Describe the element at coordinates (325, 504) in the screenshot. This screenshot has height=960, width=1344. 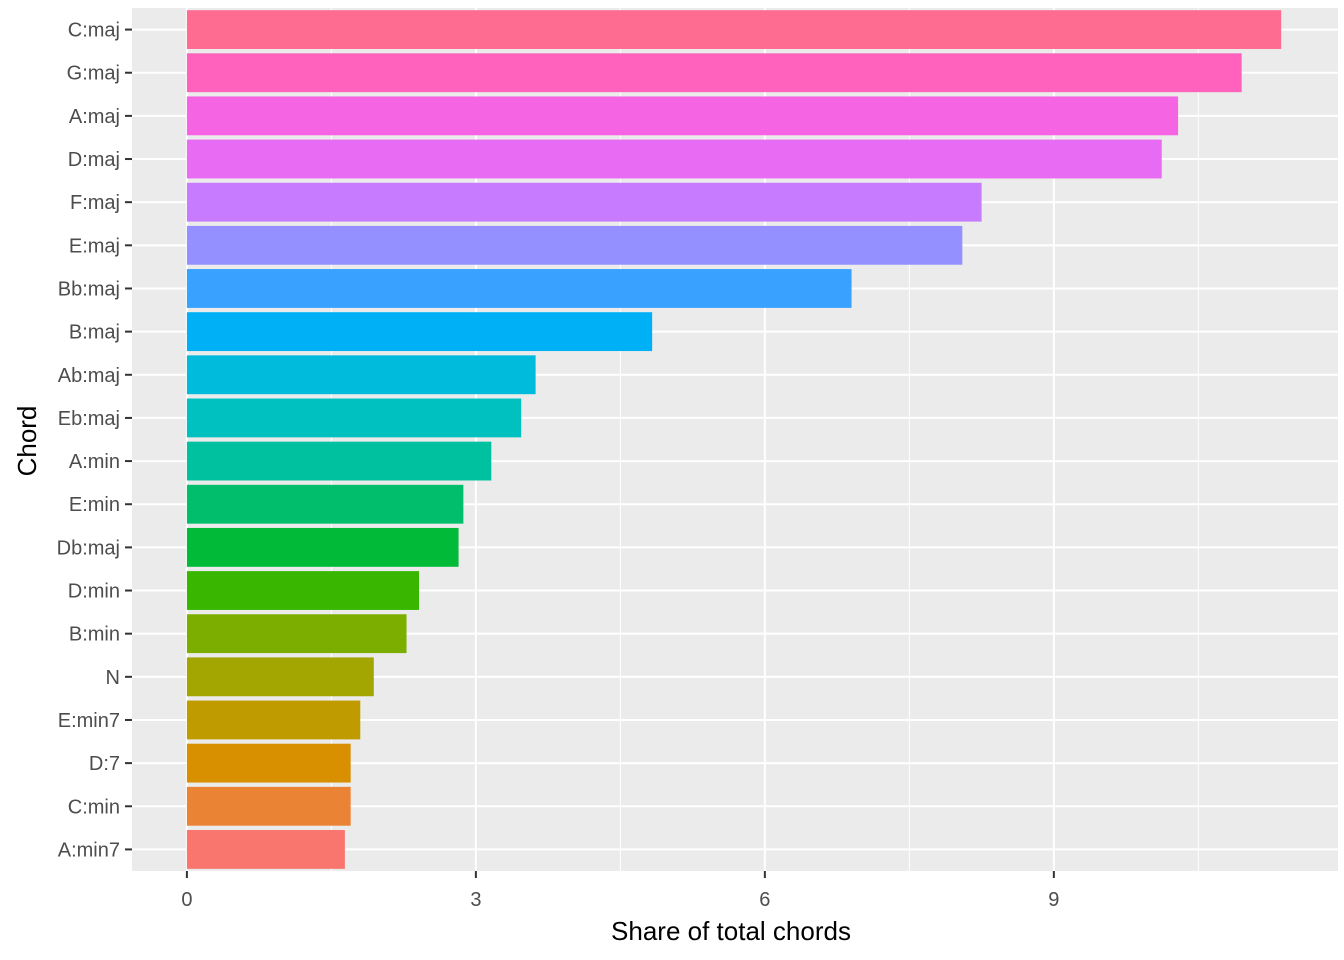
I see `bar-e-min` at that location.